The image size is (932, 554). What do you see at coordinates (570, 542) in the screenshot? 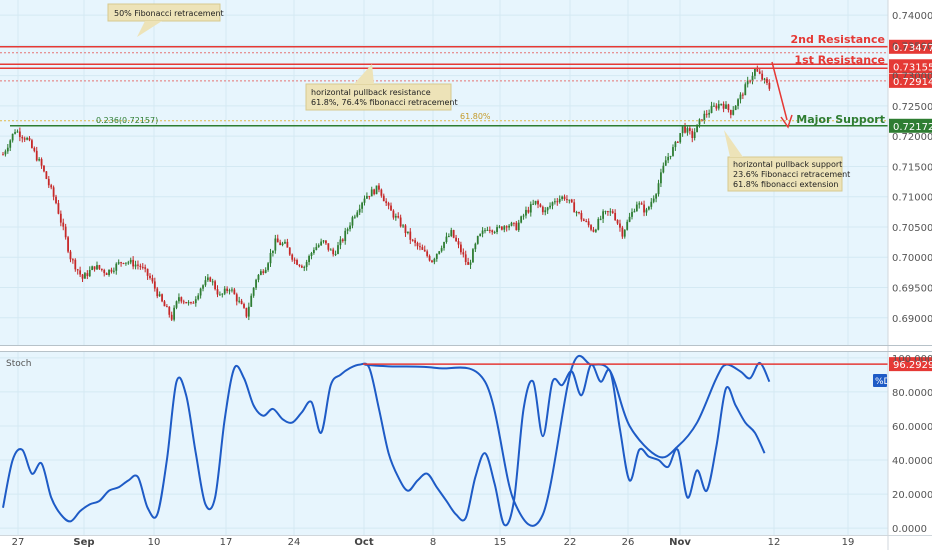
I see `time-axis-tick: 22` at bounding box center [570, 542].